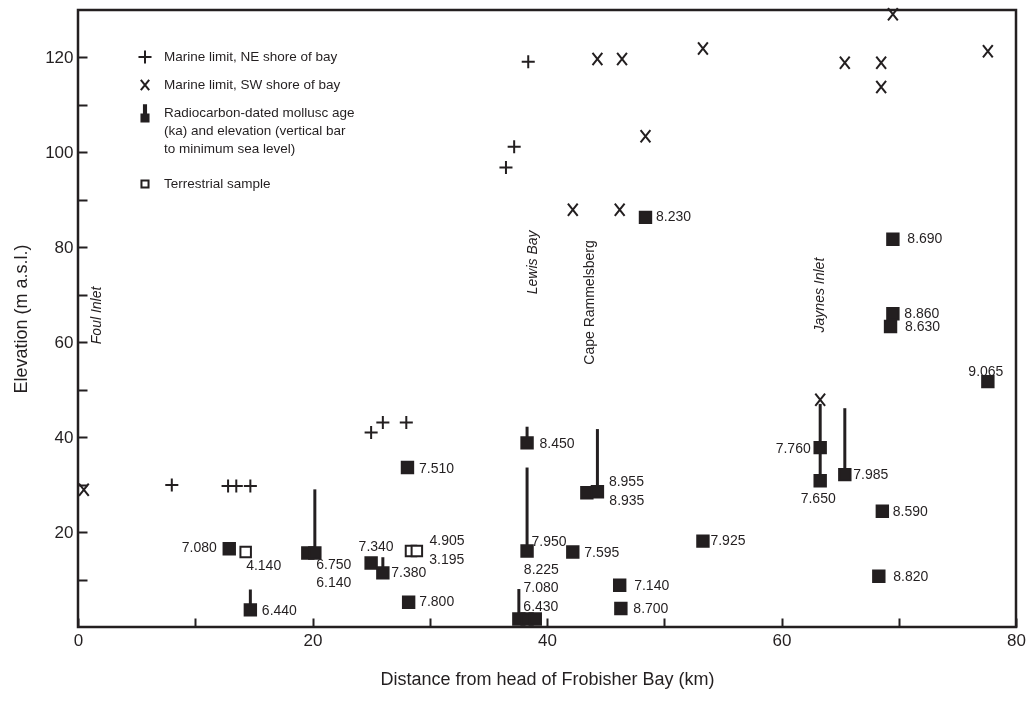 The height and width of the screenshot is (707, 1032). I want to click on annotation: 7.985, so click(871, 473).